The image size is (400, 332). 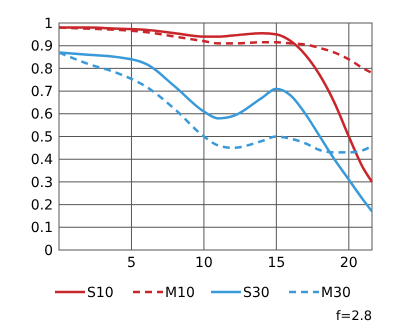 What do you see at coordinates (203, 263) in the screenshot?
I see `x-tick-label: 10` at bounding box center [203, 263].